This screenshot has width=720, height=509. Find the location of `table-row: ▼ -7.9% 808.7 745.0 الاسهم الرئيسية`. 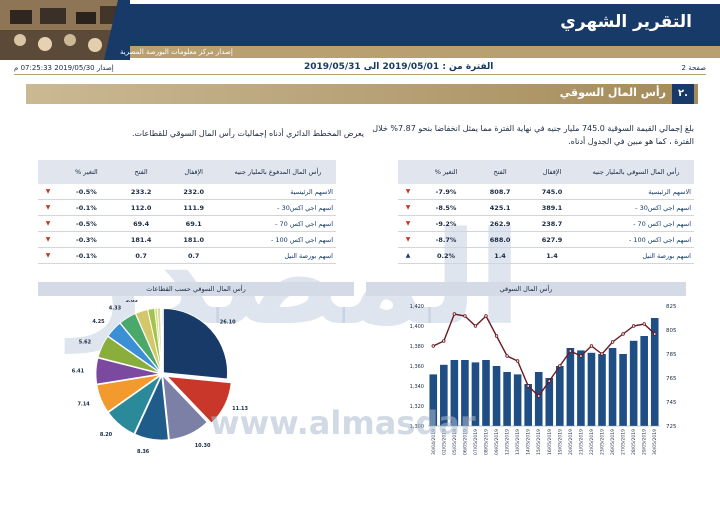

table-row: ▼ -7.9% 808.7 745.0 الاسهم الرئيسية is located at coordinates (546, 192).